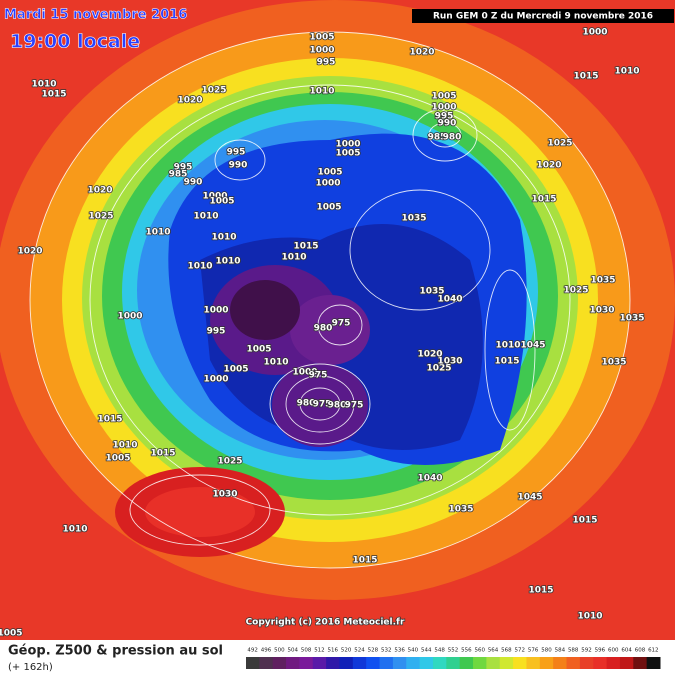 The image size is (675, 679). I want to click on pressure-label: 975, so click(322, 405).